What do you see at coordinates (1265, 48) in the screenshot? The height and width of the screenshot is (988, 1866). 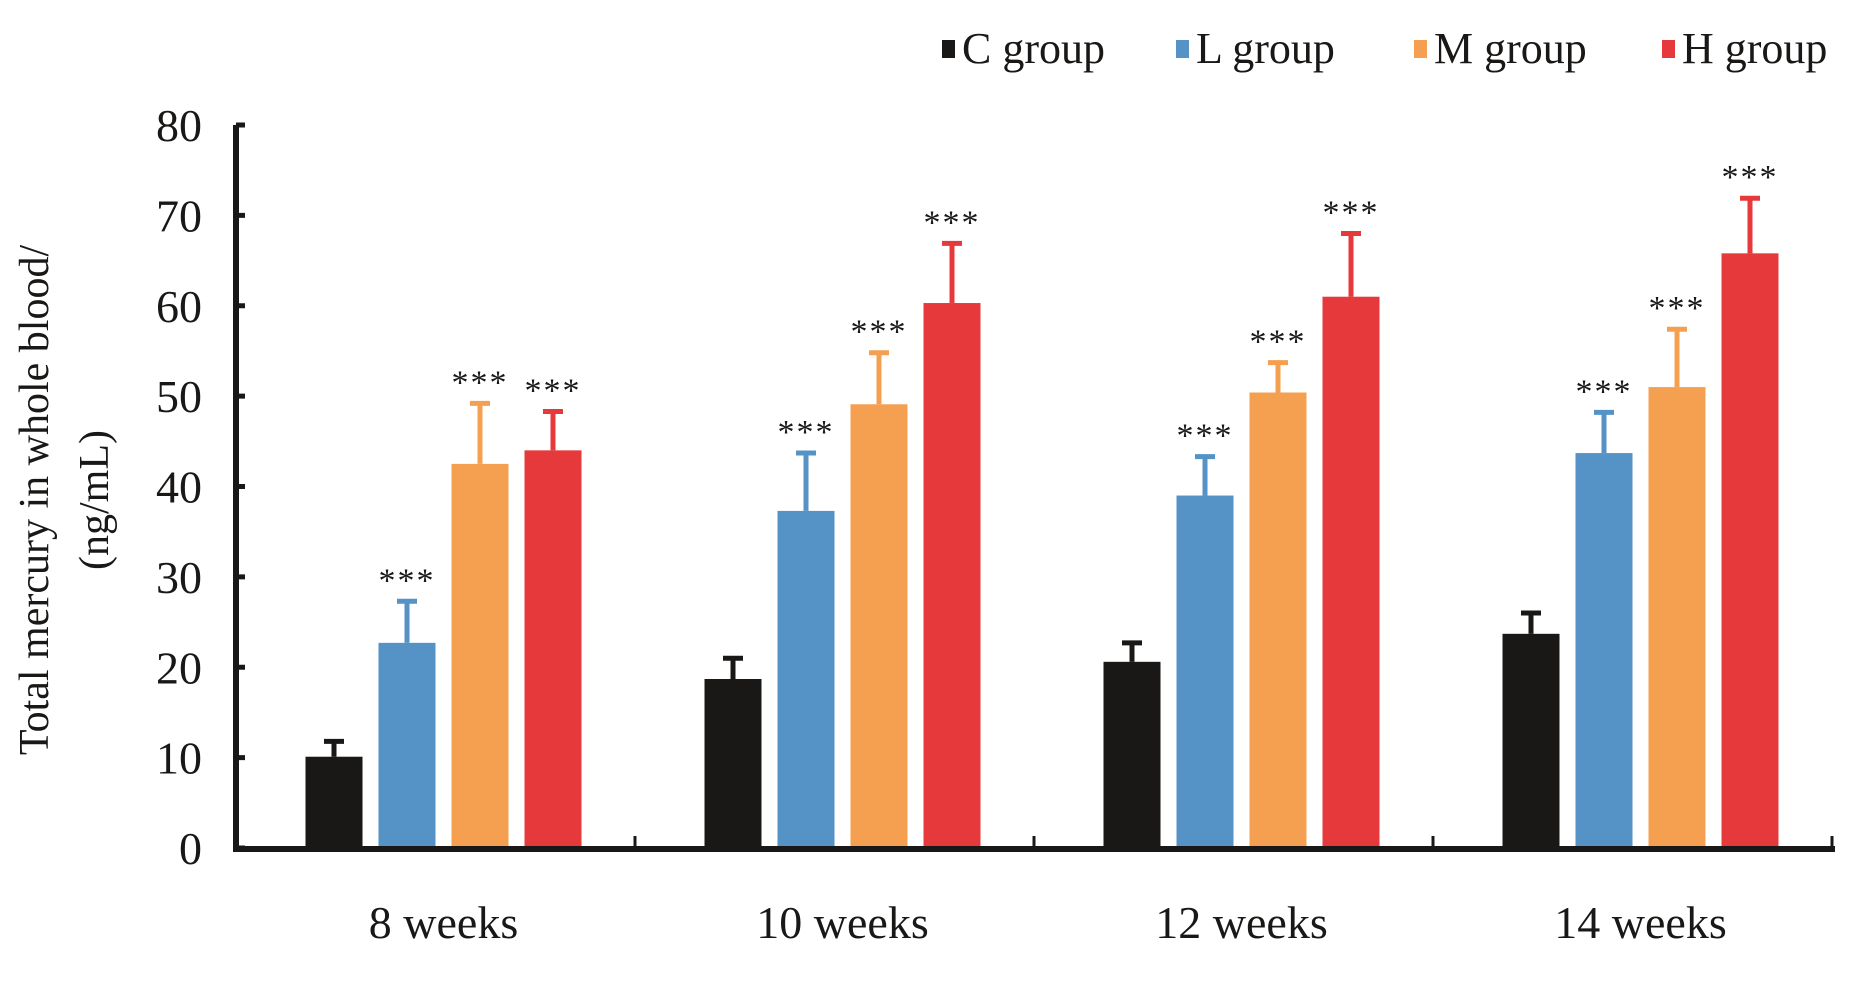 I see `legend-label: L group` at bounding box center [1265, 48].